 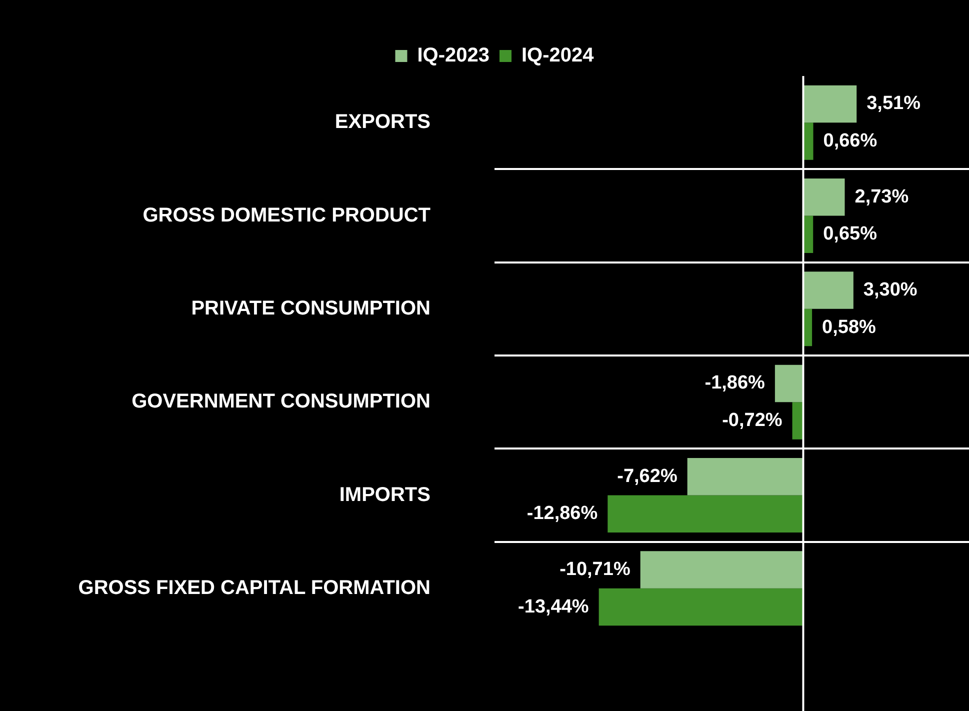 I want to click on data-label: -0,72%, so click(x=752, y=420).